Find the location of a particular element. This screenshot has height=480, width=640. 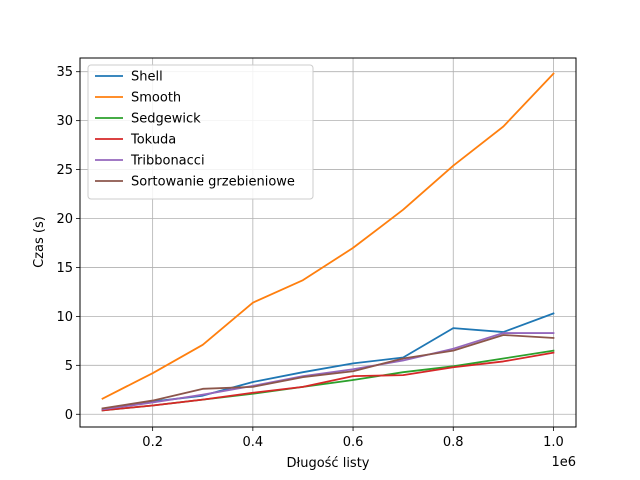

y-tick-label: 35 is located at coordinates (64, 72).